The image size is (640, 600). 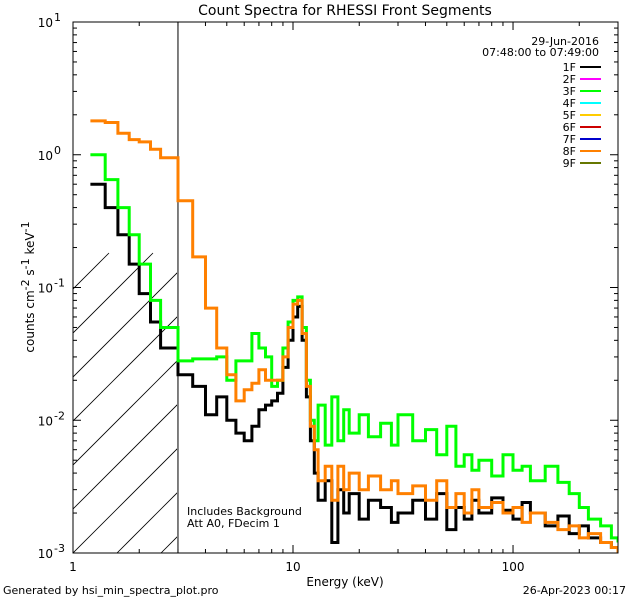 I want to click on legend-label-7F: 7F, so click(x=569, y=139).